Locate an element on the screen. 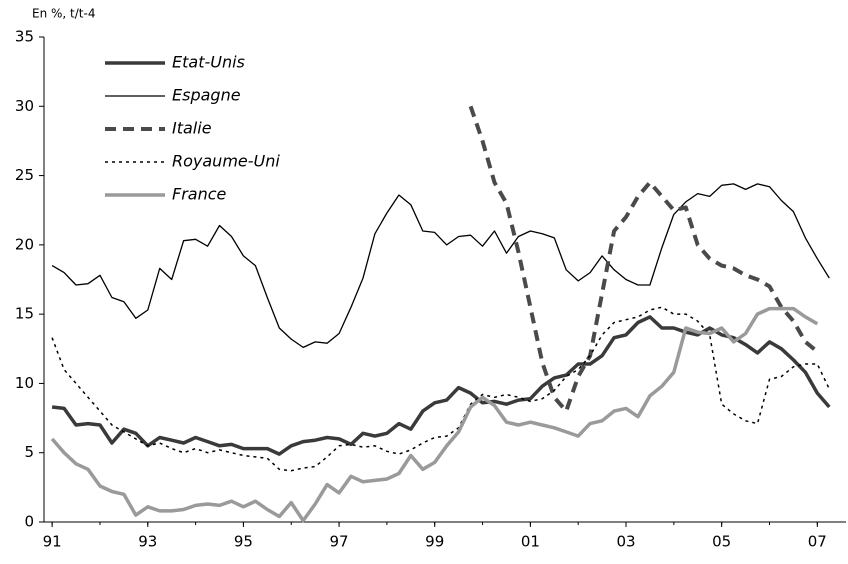  legend-label: Italie is located at coordinates (192, 128).